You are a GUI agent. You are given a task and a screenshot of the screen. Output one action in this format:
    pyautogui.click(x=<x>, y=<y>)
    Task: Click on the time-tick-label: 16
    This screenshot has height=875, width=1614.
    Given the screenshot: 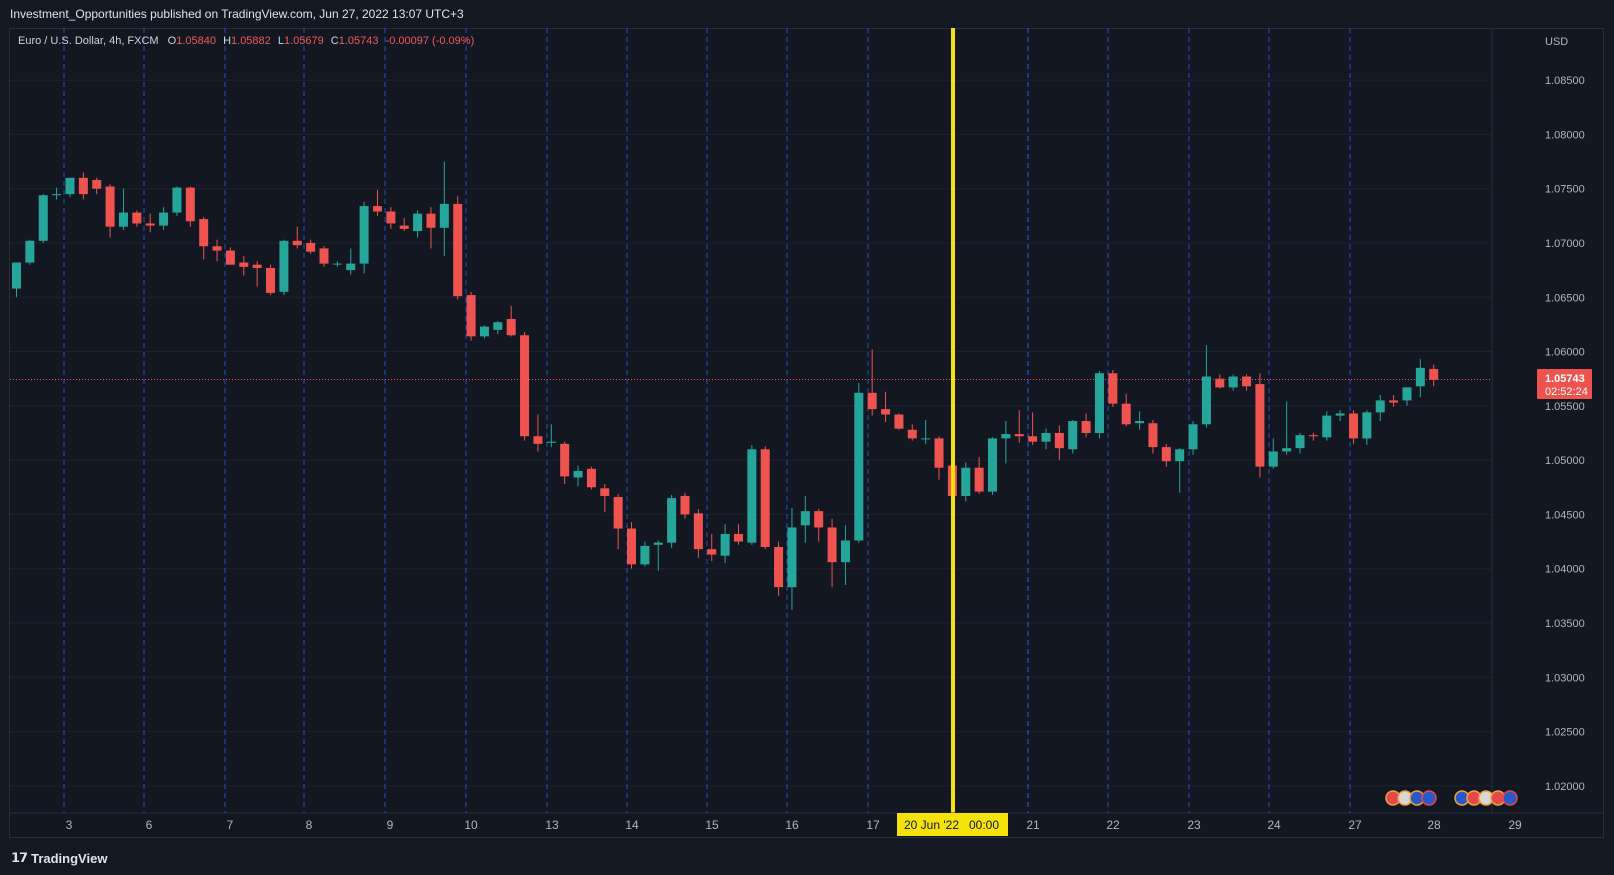 What is the action you would take?
    pyautogui.click(x=792, y=825)
    